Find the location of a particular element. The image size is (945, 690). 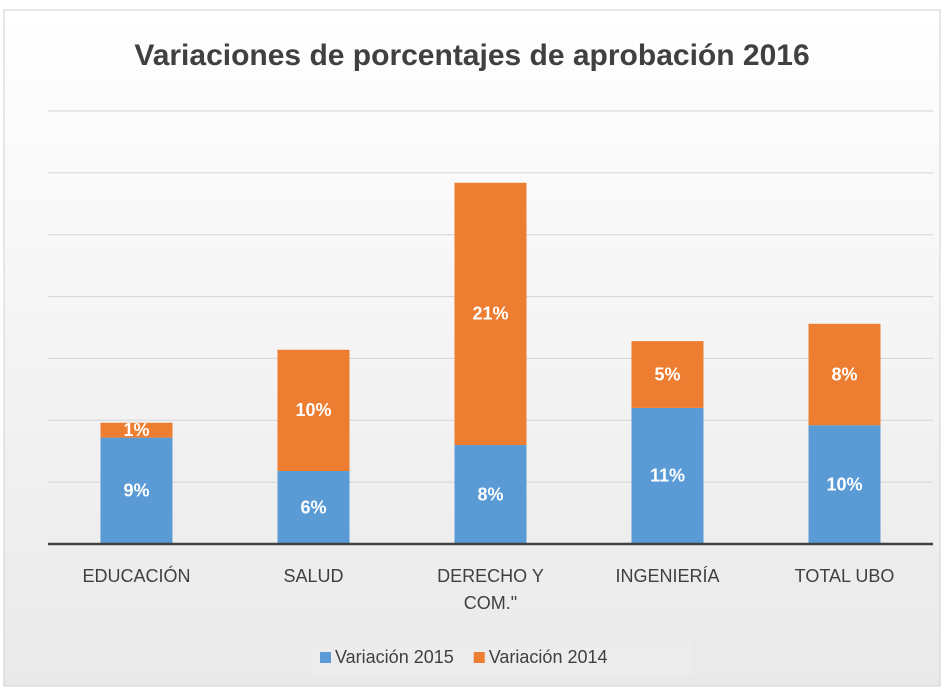

legend-label: Variación 2014 is located at coordinates (548, 657).